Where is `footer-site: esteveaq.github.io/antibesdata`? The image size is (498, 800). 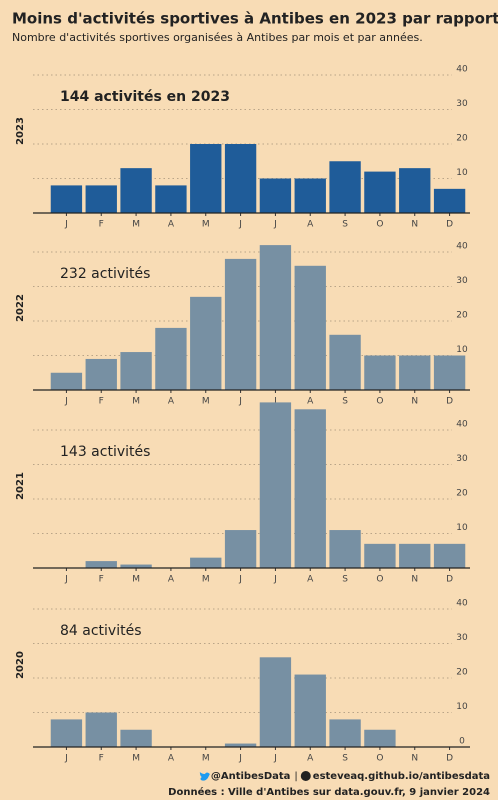 footer-site: esteveaq.github.io/antibesdata is located at coordinates (401, 776).